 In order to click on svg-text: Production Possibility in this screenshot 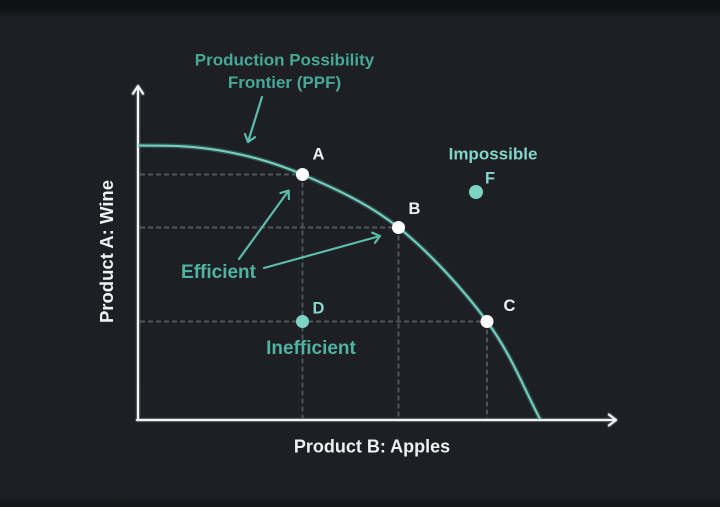, I will do `click(285, 60)`.